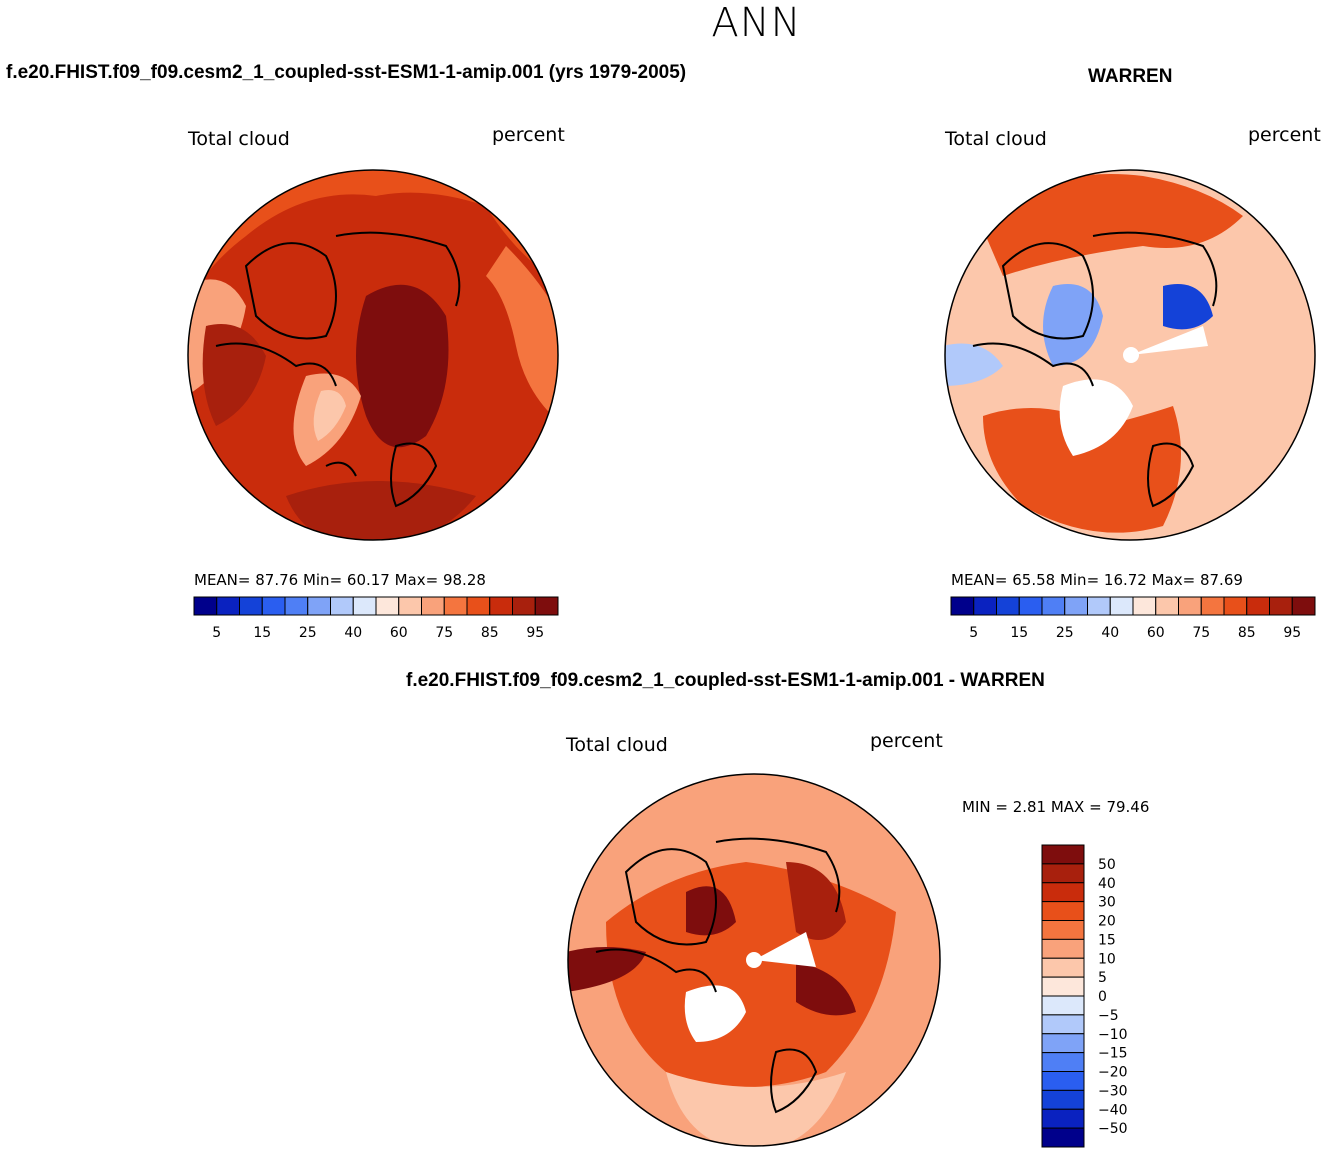 This screenshot has width=1327, height=1156. I want to click on obs-colorbar-swatches, so click(1133, 606).